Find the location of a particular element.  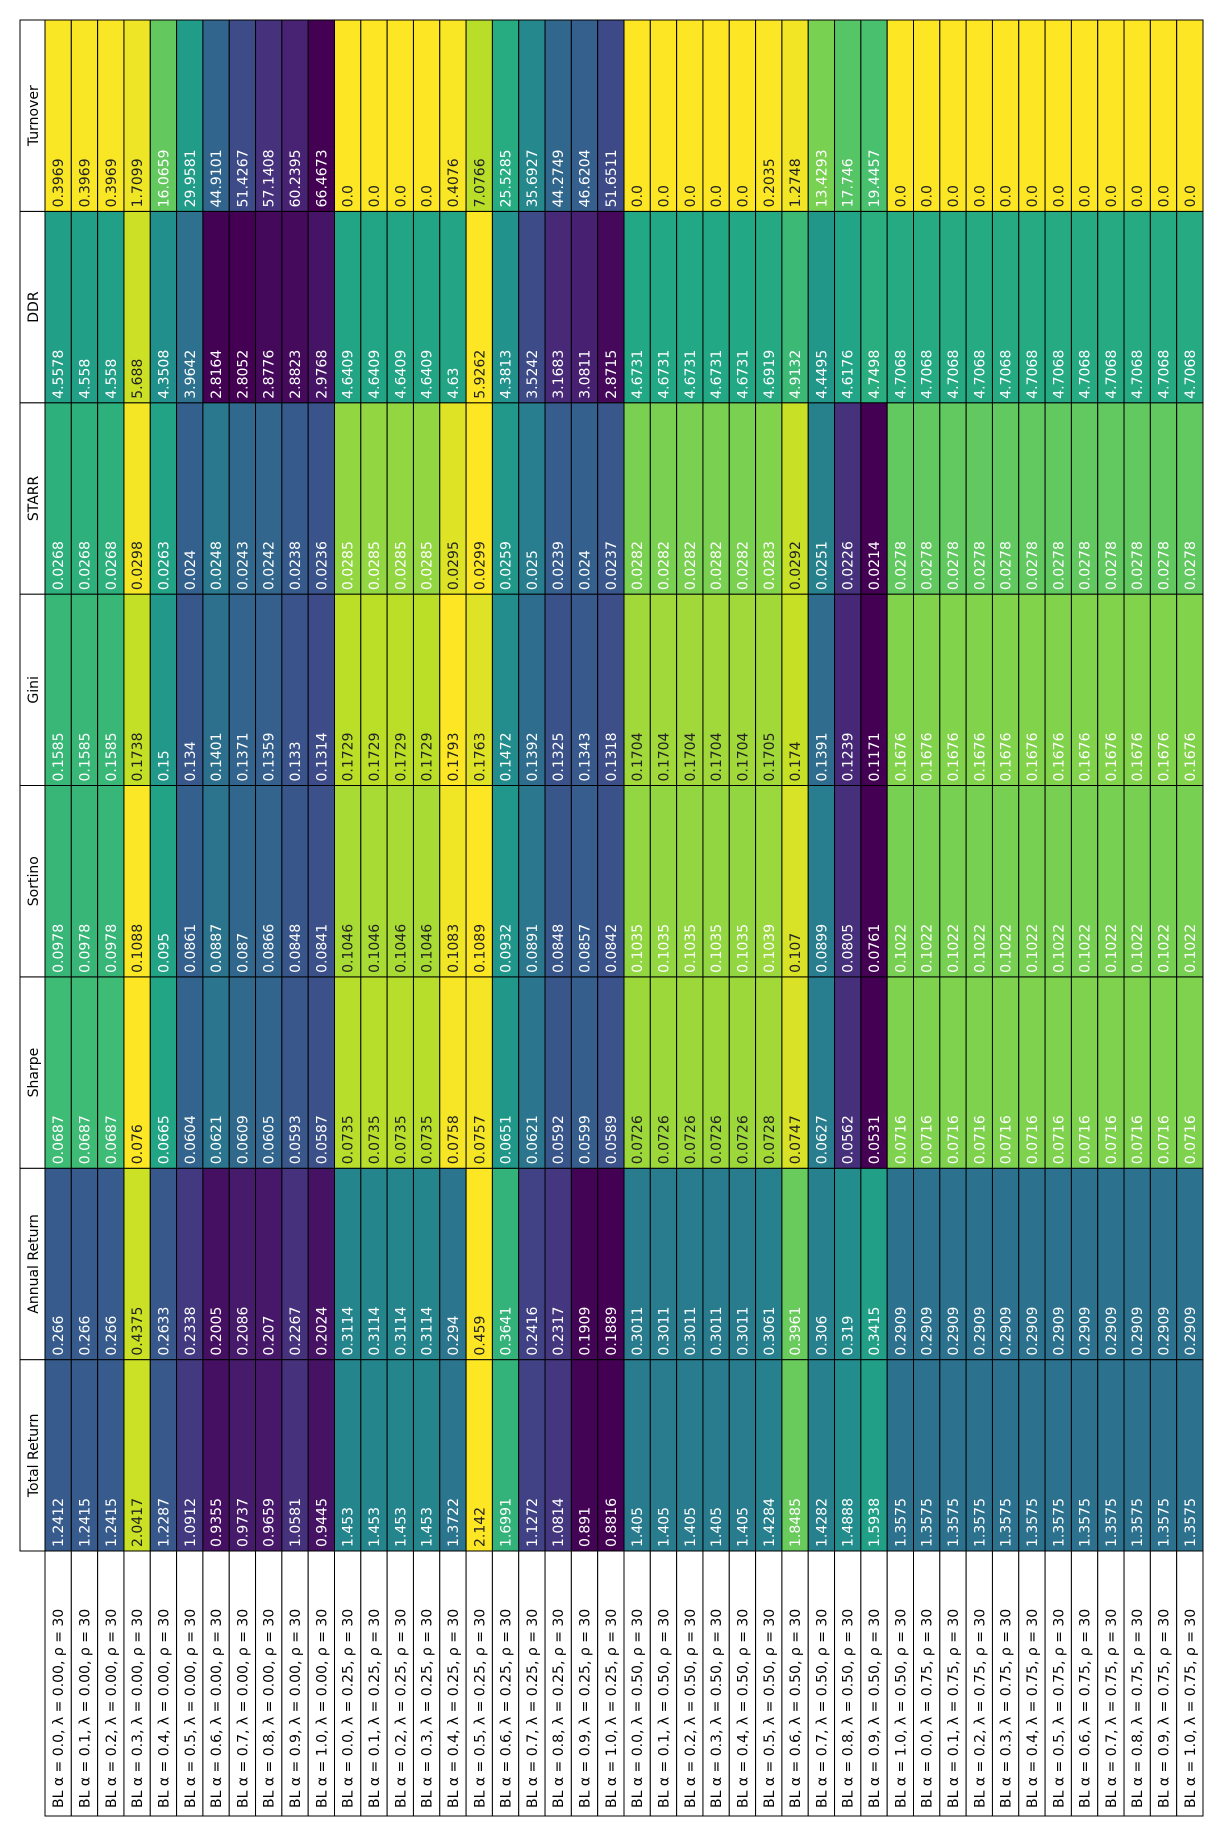

cell-value: 0.3961 is located at coordinates (796, 1331).